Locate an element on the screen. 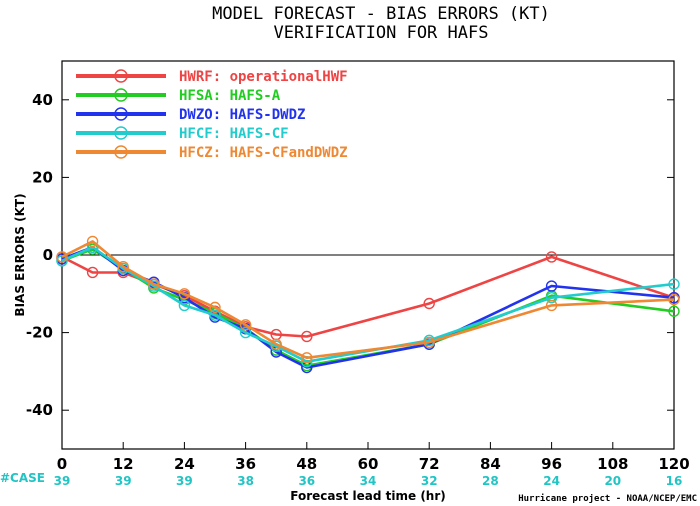 This screenshot has width=700, height=506. x-tick-label: 72 is located at coordinates (429, 464).